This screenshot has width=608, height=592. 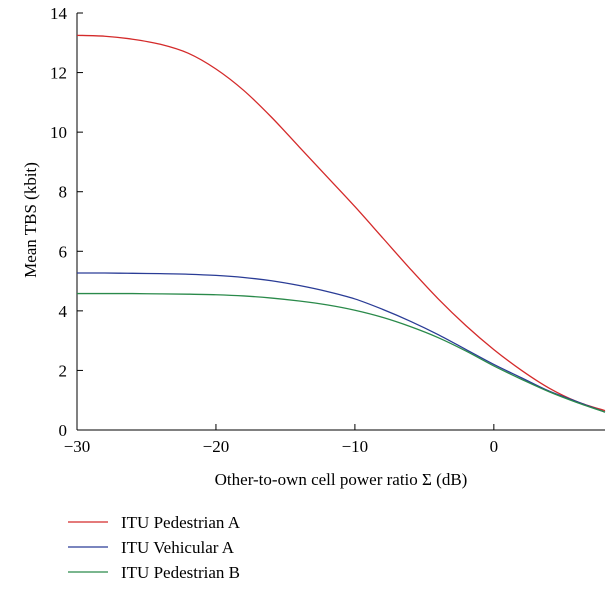 What do you see at coordinates (341, 479) in the screenshot?
I see `x-axis-label: Other-to-own cell power ratio Σ (dB)` at bounding box center [341, 479].